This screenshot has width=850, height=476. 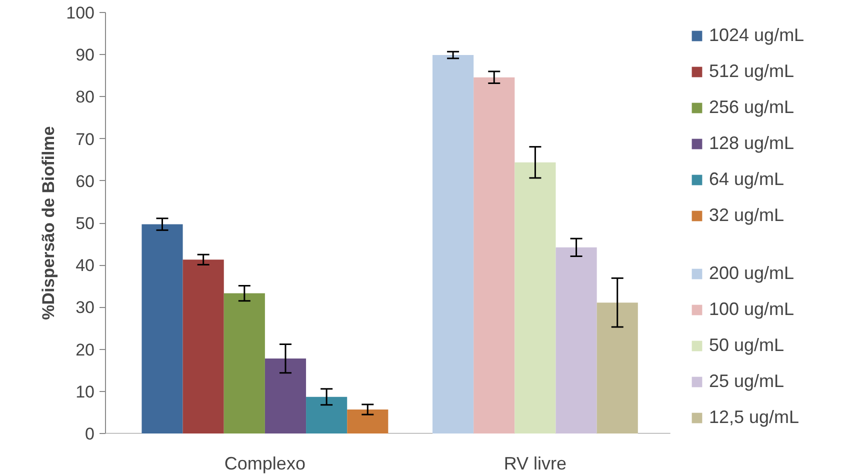 I want to click on y-tick-label: 60, so click(x=85, y=181).